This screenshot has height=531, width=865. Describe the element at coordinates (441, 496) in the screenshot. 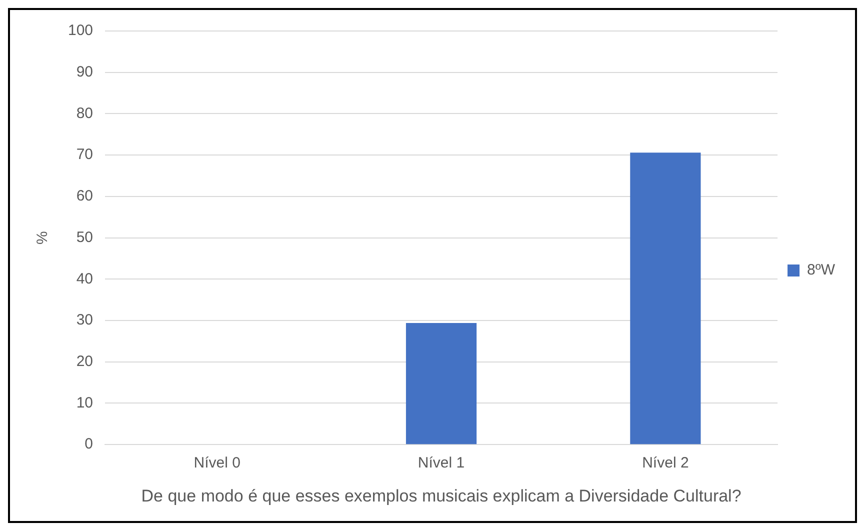

I see `x-axis-title: De que modo é que esses exemplos musicais explicam a Diversidade Cultural?` at that location.